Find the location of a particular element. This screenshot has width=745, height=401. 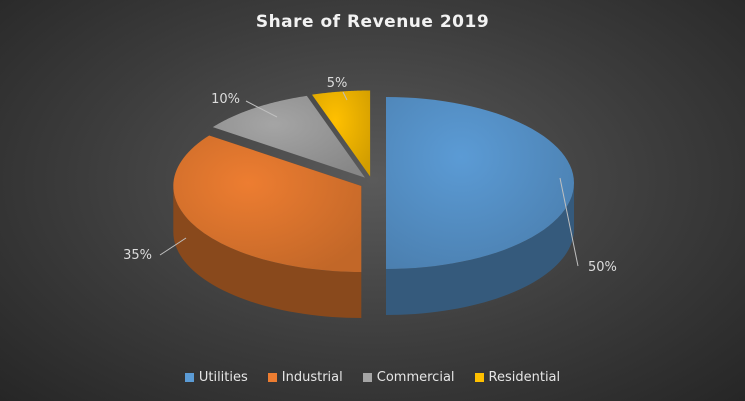

leader-line-residential is located at coordinates (345, 96).